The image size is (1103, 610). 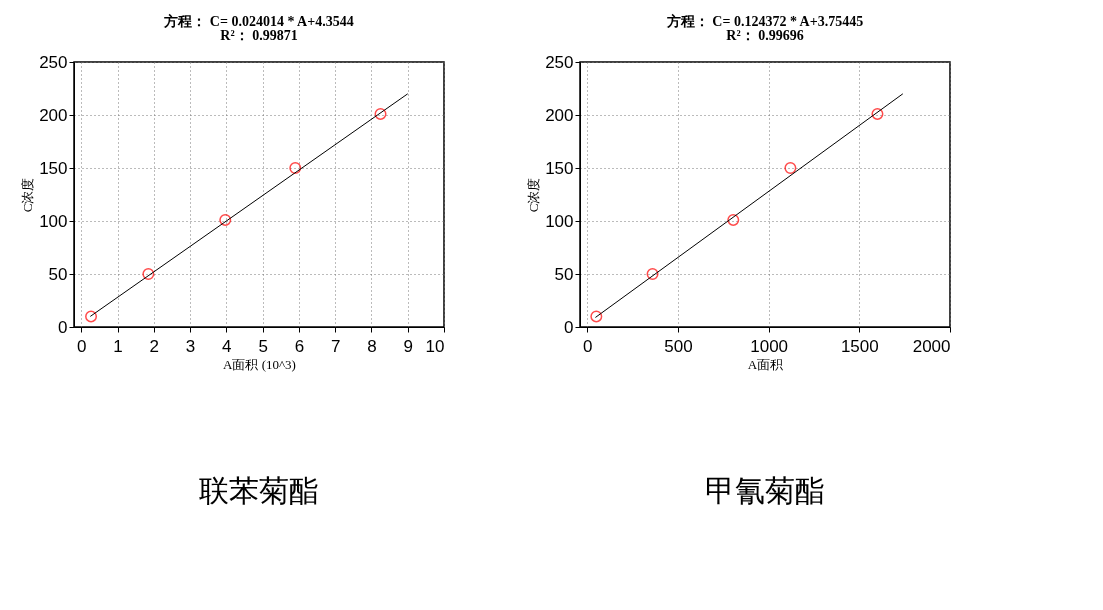 I want to click on chart-title: 方程： C= 0.024014 * A+4.3544, so click(x=258, y=21).